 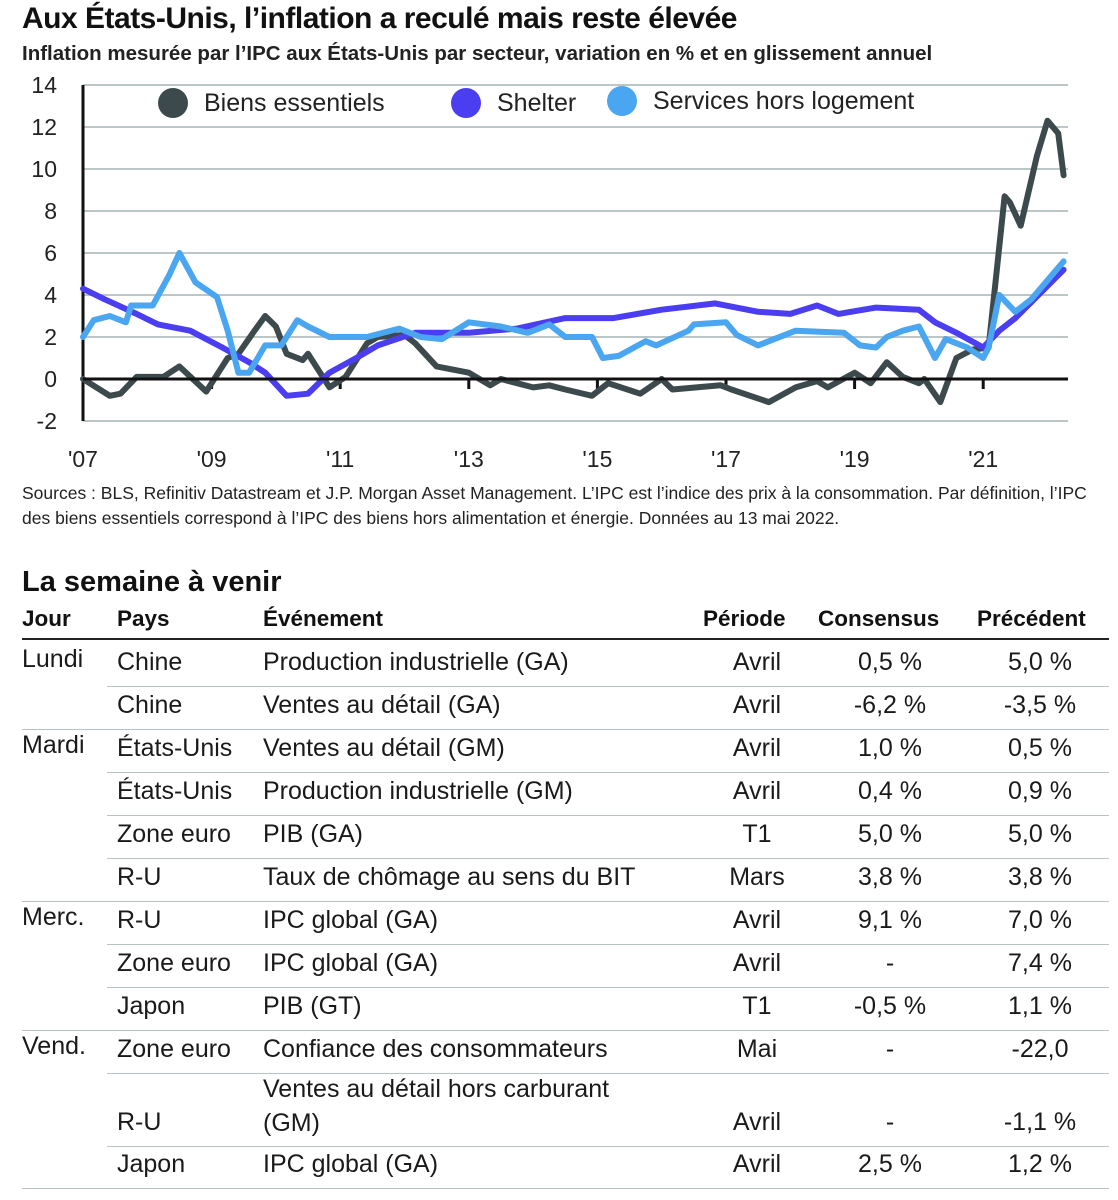 What do you see at coordinates (890, 705) in the screenshot?
I see `cell-consensus: -6,2 %` at bounding box center [890, 705].